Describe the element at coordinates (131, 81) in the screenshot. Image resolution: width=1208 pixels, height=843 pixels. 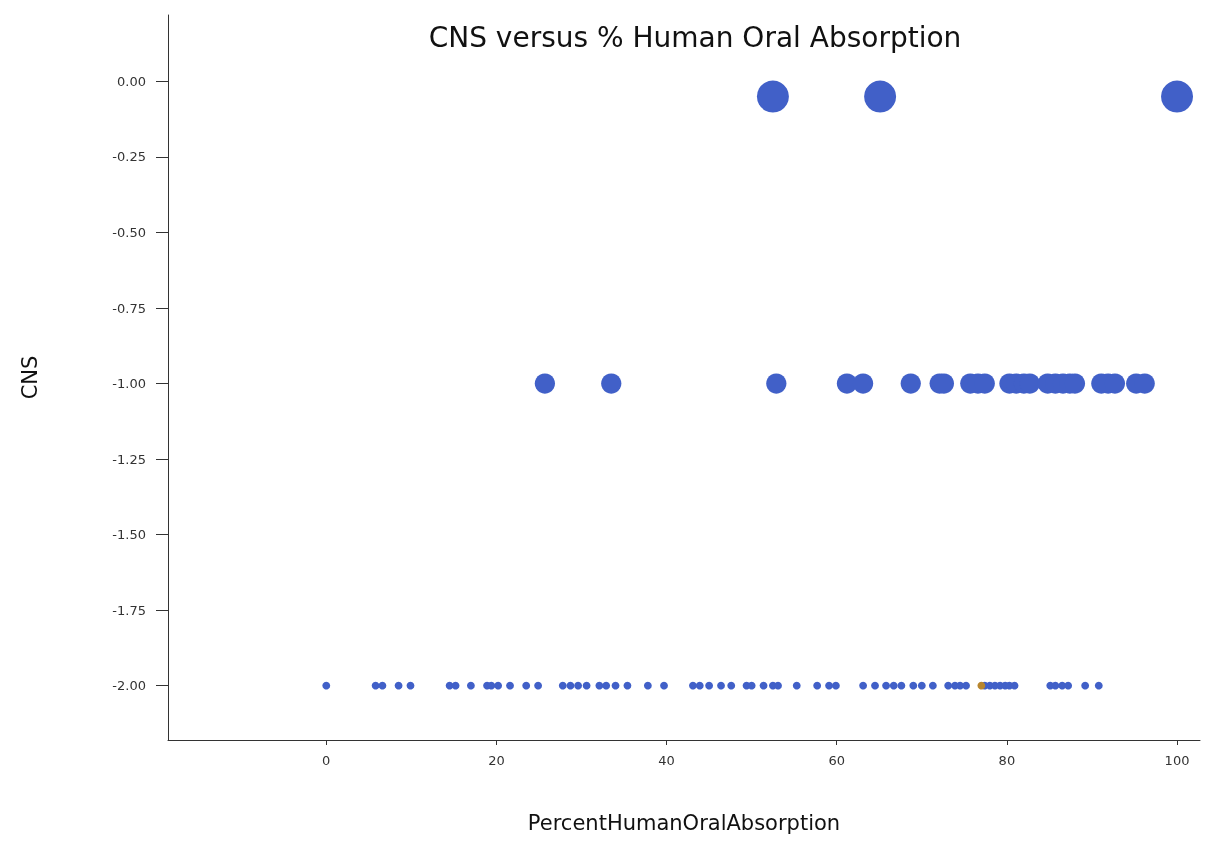
I see `y-tick-label: 0.00` at that location.